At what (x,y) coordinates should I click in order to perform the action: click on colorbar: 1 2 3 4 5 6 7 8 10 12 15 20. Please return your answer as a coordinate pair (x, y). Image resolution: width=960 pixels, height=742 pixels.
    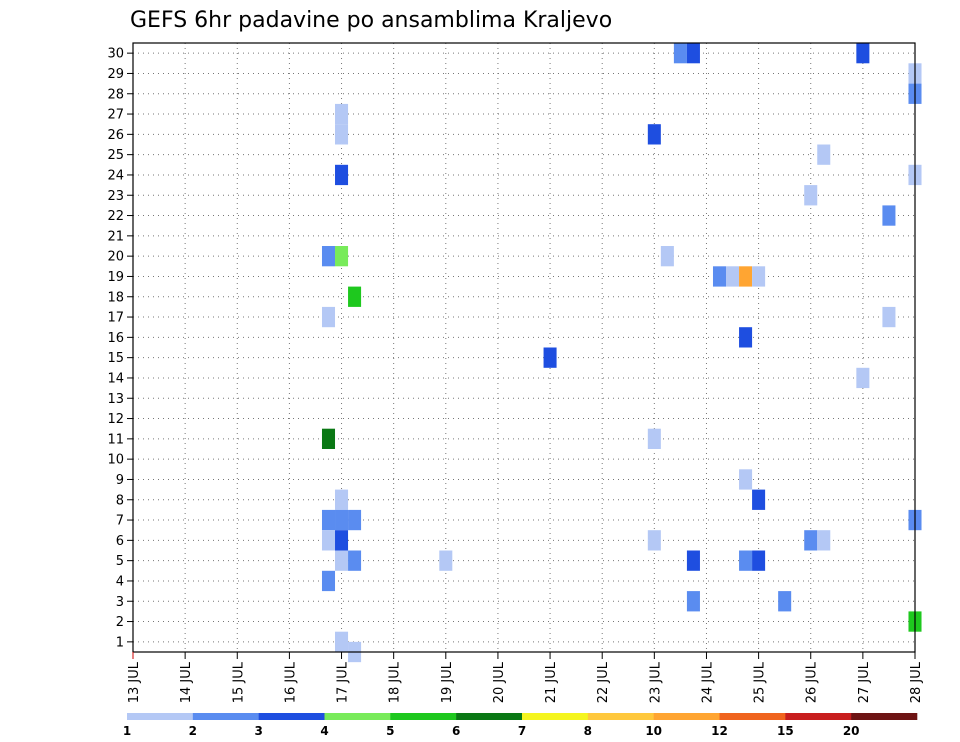
    Looking at the image, I should click on (520, 725).